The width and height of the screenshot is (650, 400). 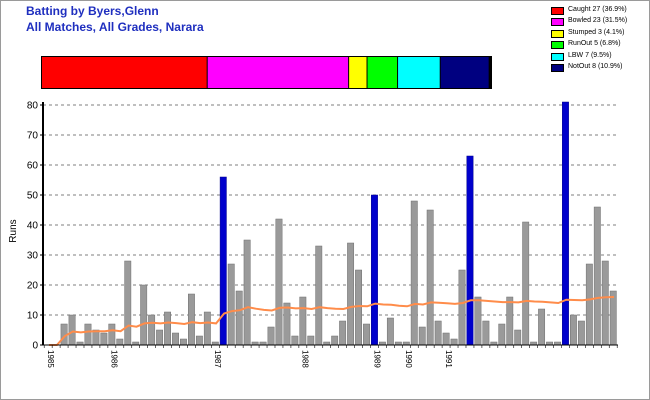 What do you see at coordinates (448, 359) in the screenshot?
I see `x-tick-label: 1991` at bounding box center [448, 359].